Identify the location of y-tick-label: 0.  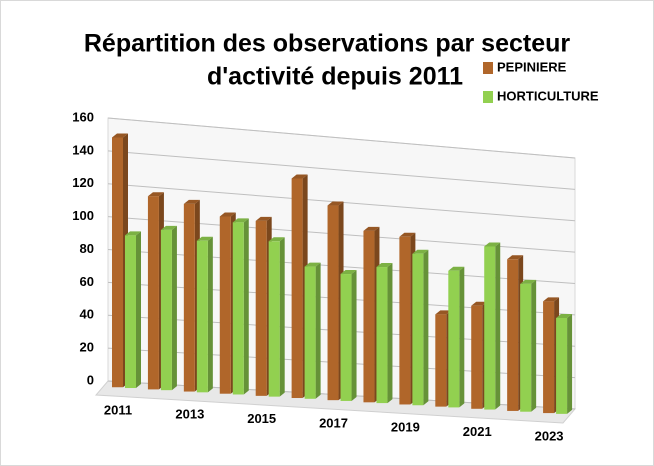
(90, 379).